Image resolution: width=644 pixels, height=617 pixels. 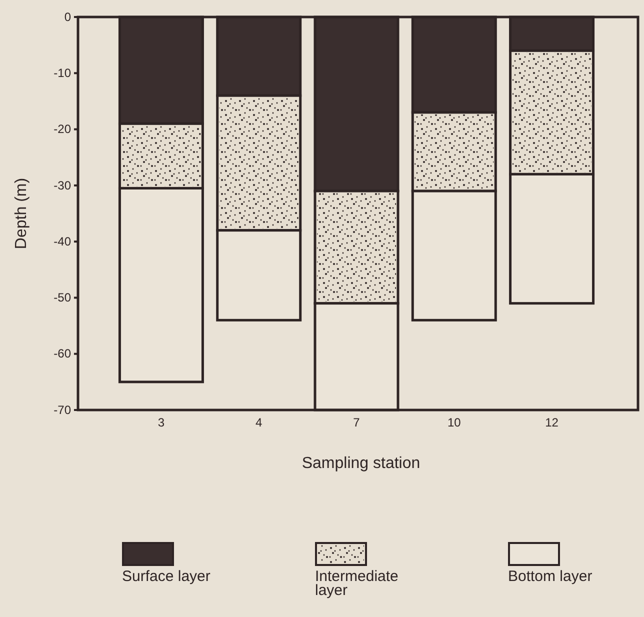 I want to click on y-tick-label: -70, so click(x=63, y=409).